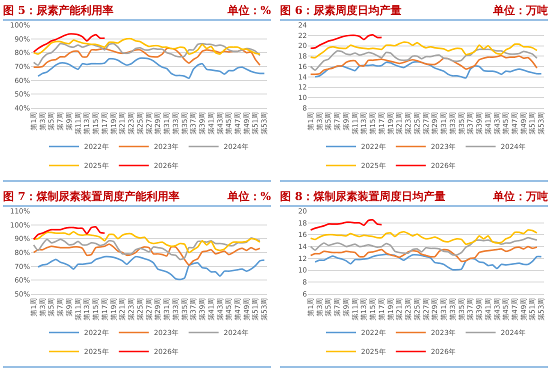 Image resolution: width=550 pixels, height=371 pixels. I want to click on chart-title: 图 7：煤制尿素装置周度产能利用率, so click(91, 196).